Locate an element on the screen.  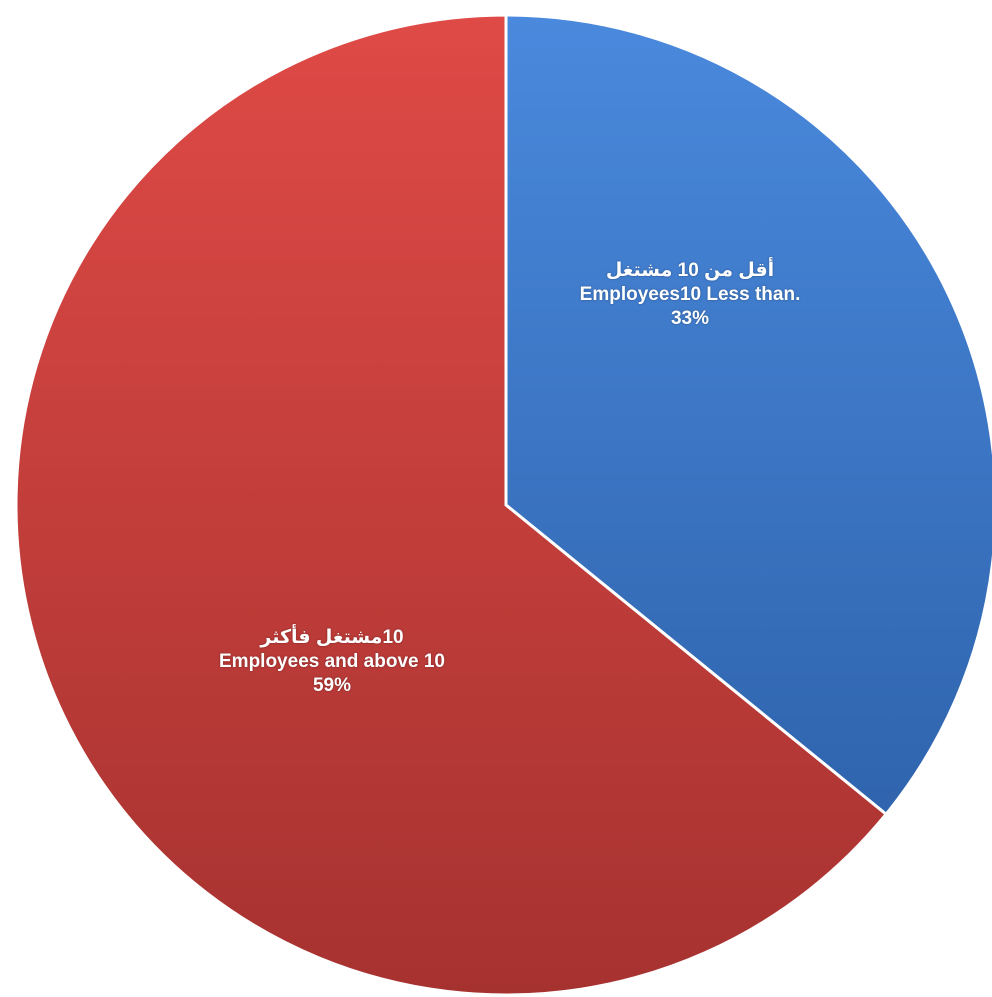
slice-label-english: .Employees10 Less than is located at coordinates (690, 294).